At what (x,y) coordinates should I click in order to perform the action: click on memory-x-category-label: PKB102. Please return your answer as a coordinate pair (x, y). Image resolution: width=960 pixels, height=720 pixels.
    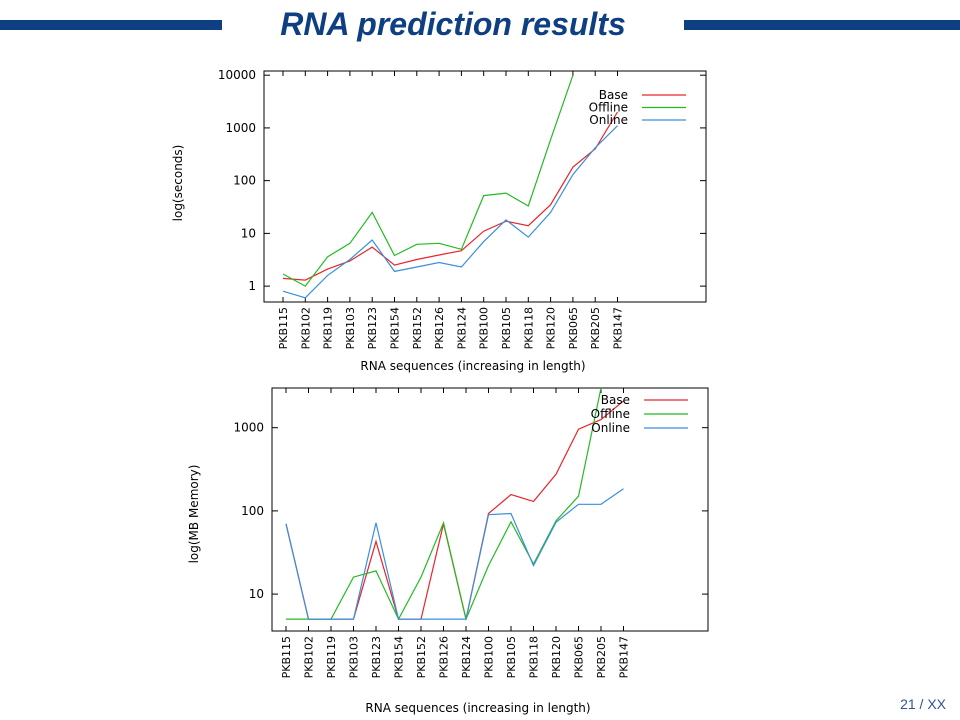
    Looking at the image, I should click on (309, 657).